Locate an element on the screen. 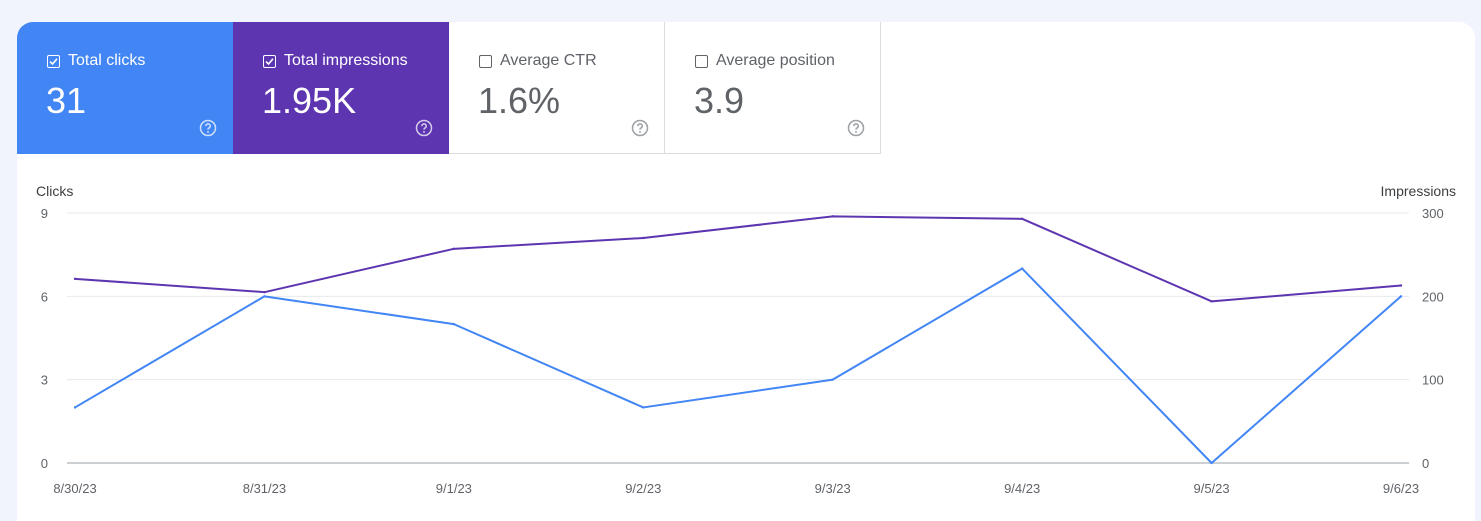 This screenshot has height=521, width=1481. y-left-tick-label: 3 is located at coordinates (44, 380).